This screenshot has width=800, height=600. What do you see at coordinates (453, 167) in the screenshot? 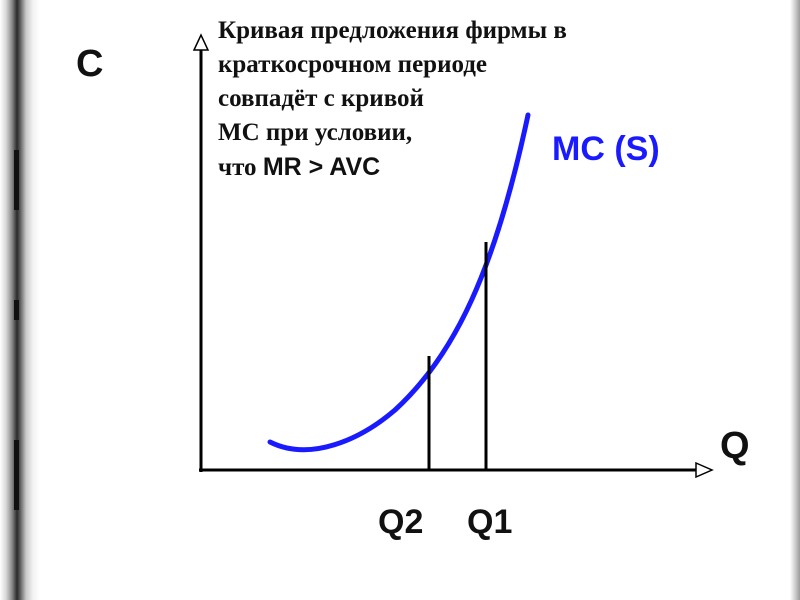
I see `caption-line: что MR > AVC` at bounding box center [453, 167].